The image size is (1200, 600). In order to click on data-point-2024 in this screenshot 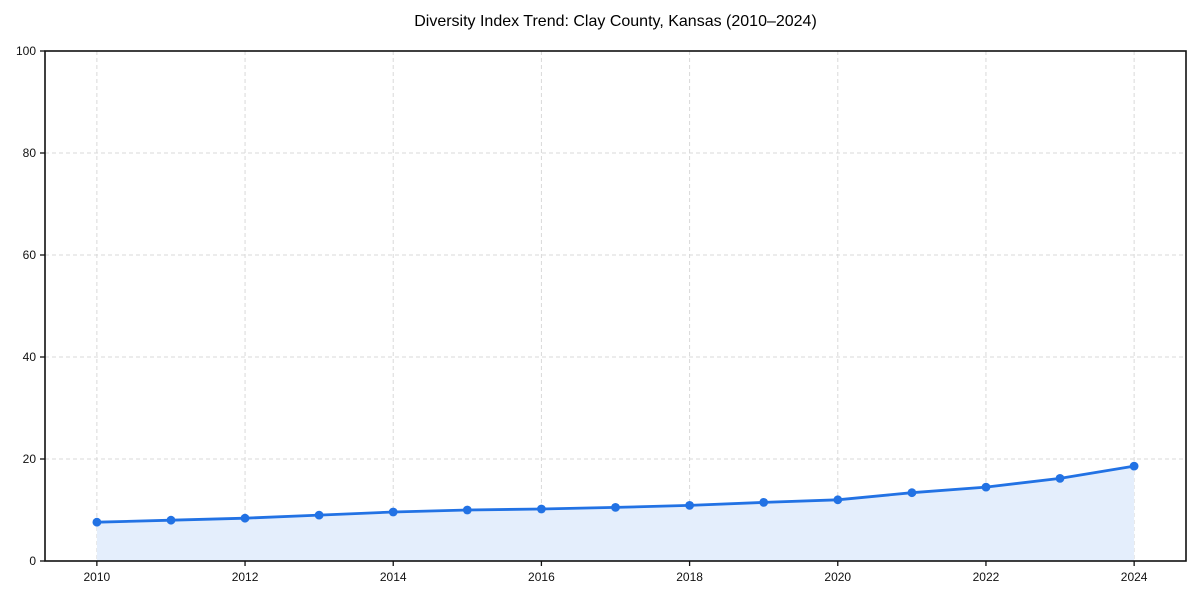, I will do `click(1134, 466)`.